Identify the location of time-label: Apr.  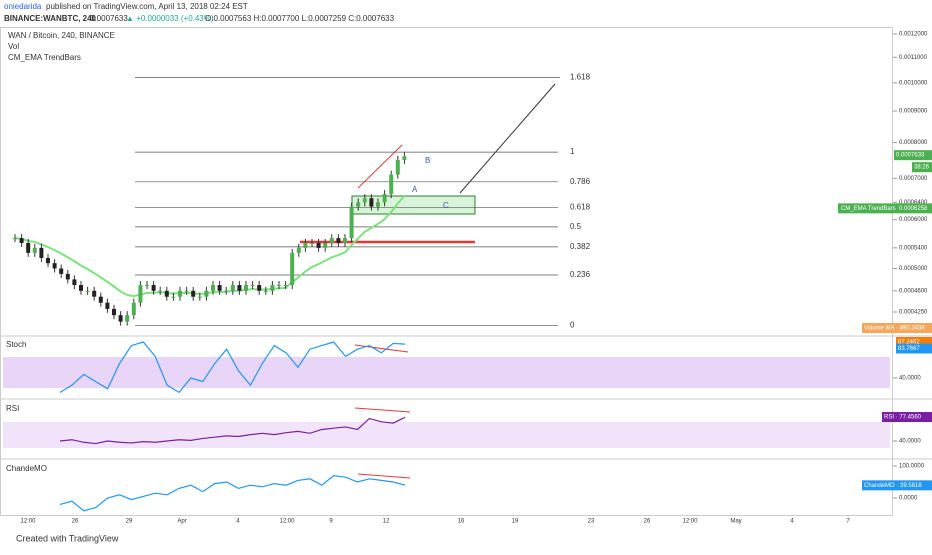
(181, 522).